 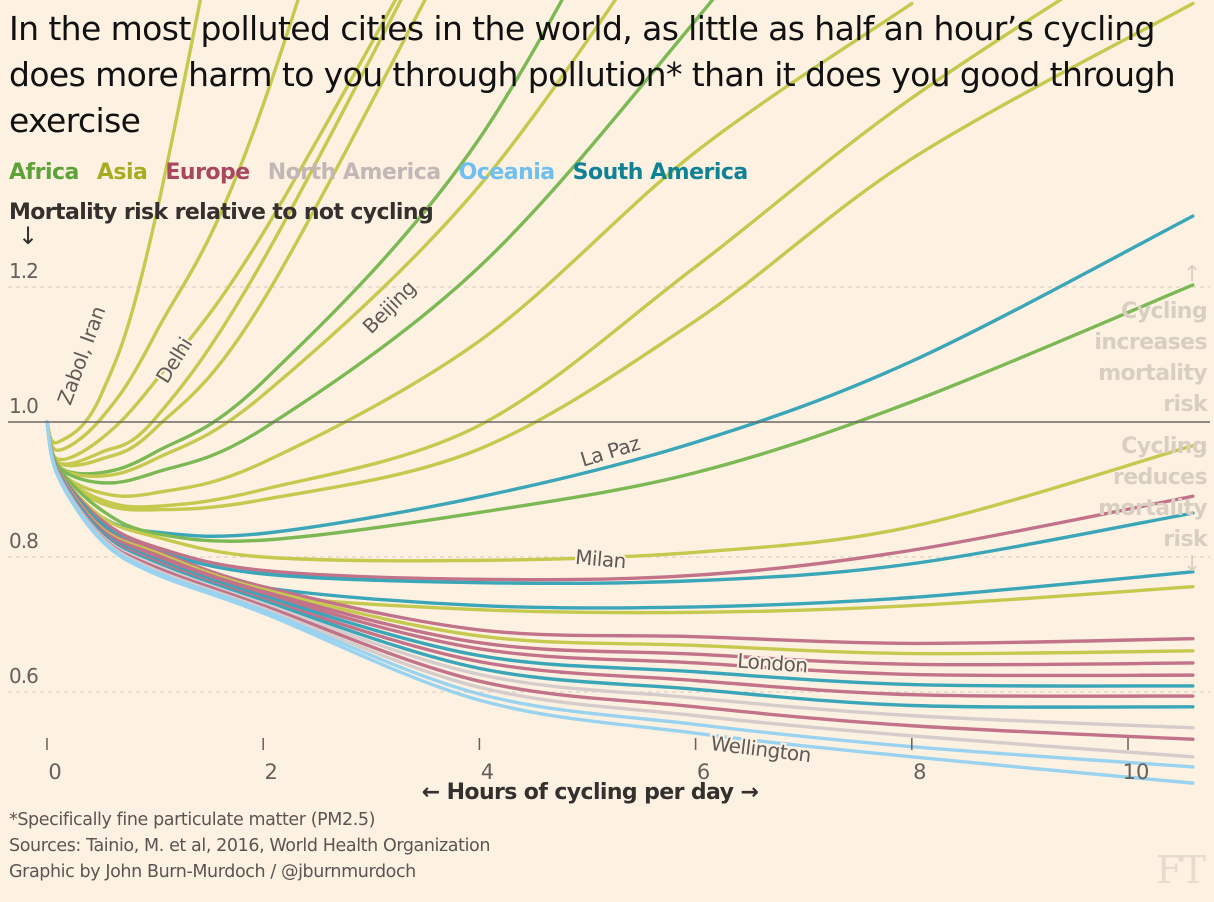 I want to click on legend-africa: Africa, so click(x=44, y=172).